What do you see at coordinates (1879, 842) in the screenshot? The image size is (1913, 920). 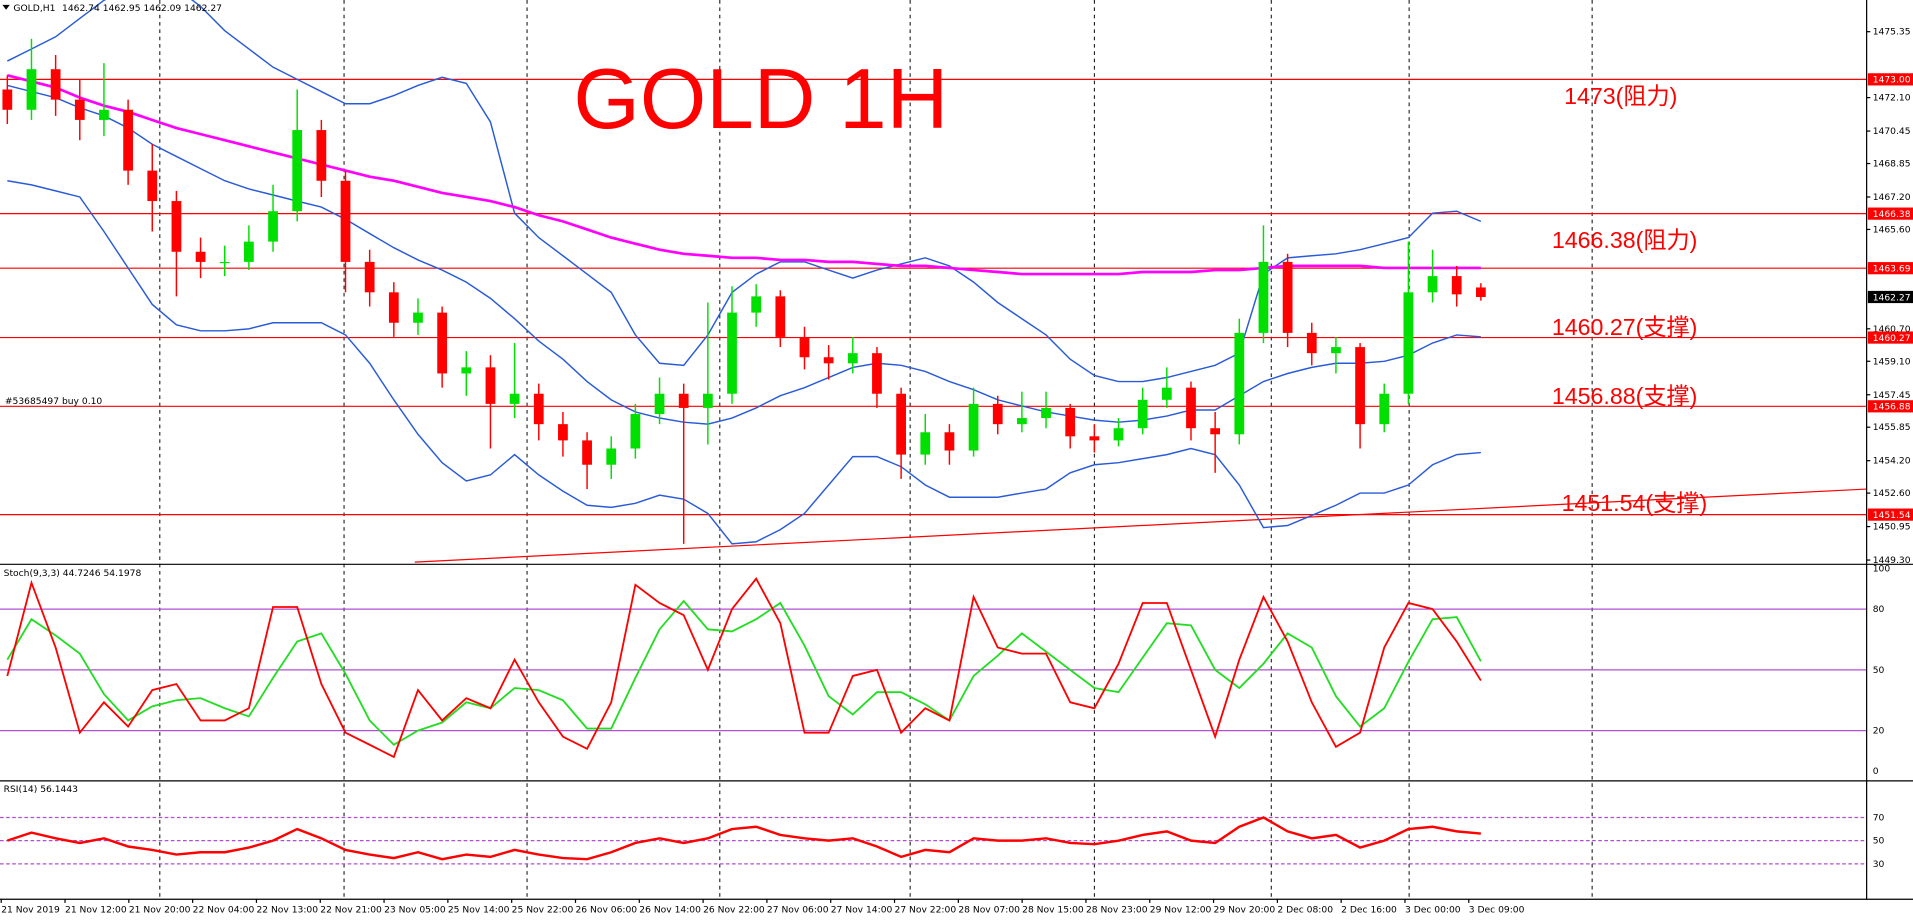 I see `rsi-tick-label: 50` at bounding box center [1879, 842].